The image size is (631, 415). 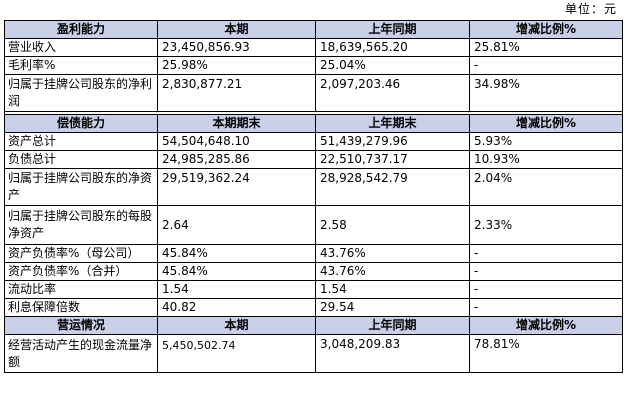 What do you see at coordinates (81, 353) in the screenshot?
I see `row-label: 经营活动产生的现金流量净额` at bounding box center [81, 353].